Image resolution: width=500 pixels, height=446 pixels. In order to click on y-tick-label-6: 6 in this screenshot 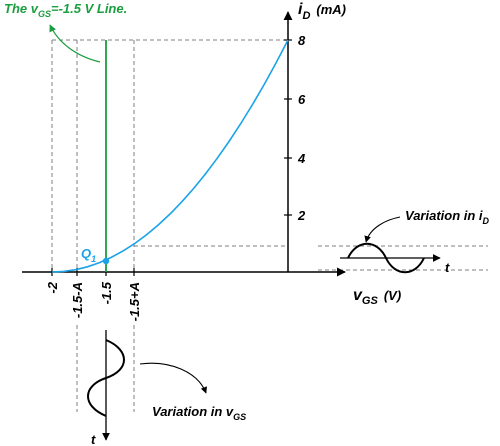, I will do `click(302, 99)`.